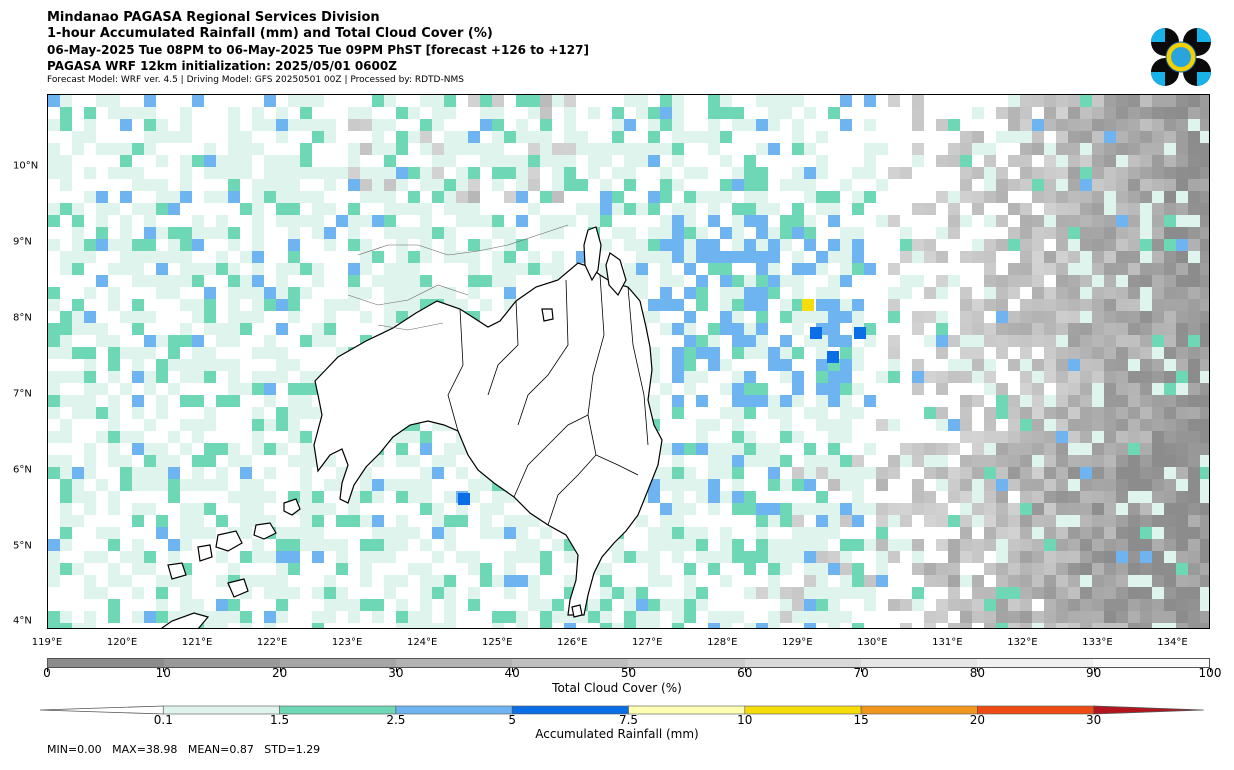  I want to click on longitude-label: 120°E, so click(122, 642).